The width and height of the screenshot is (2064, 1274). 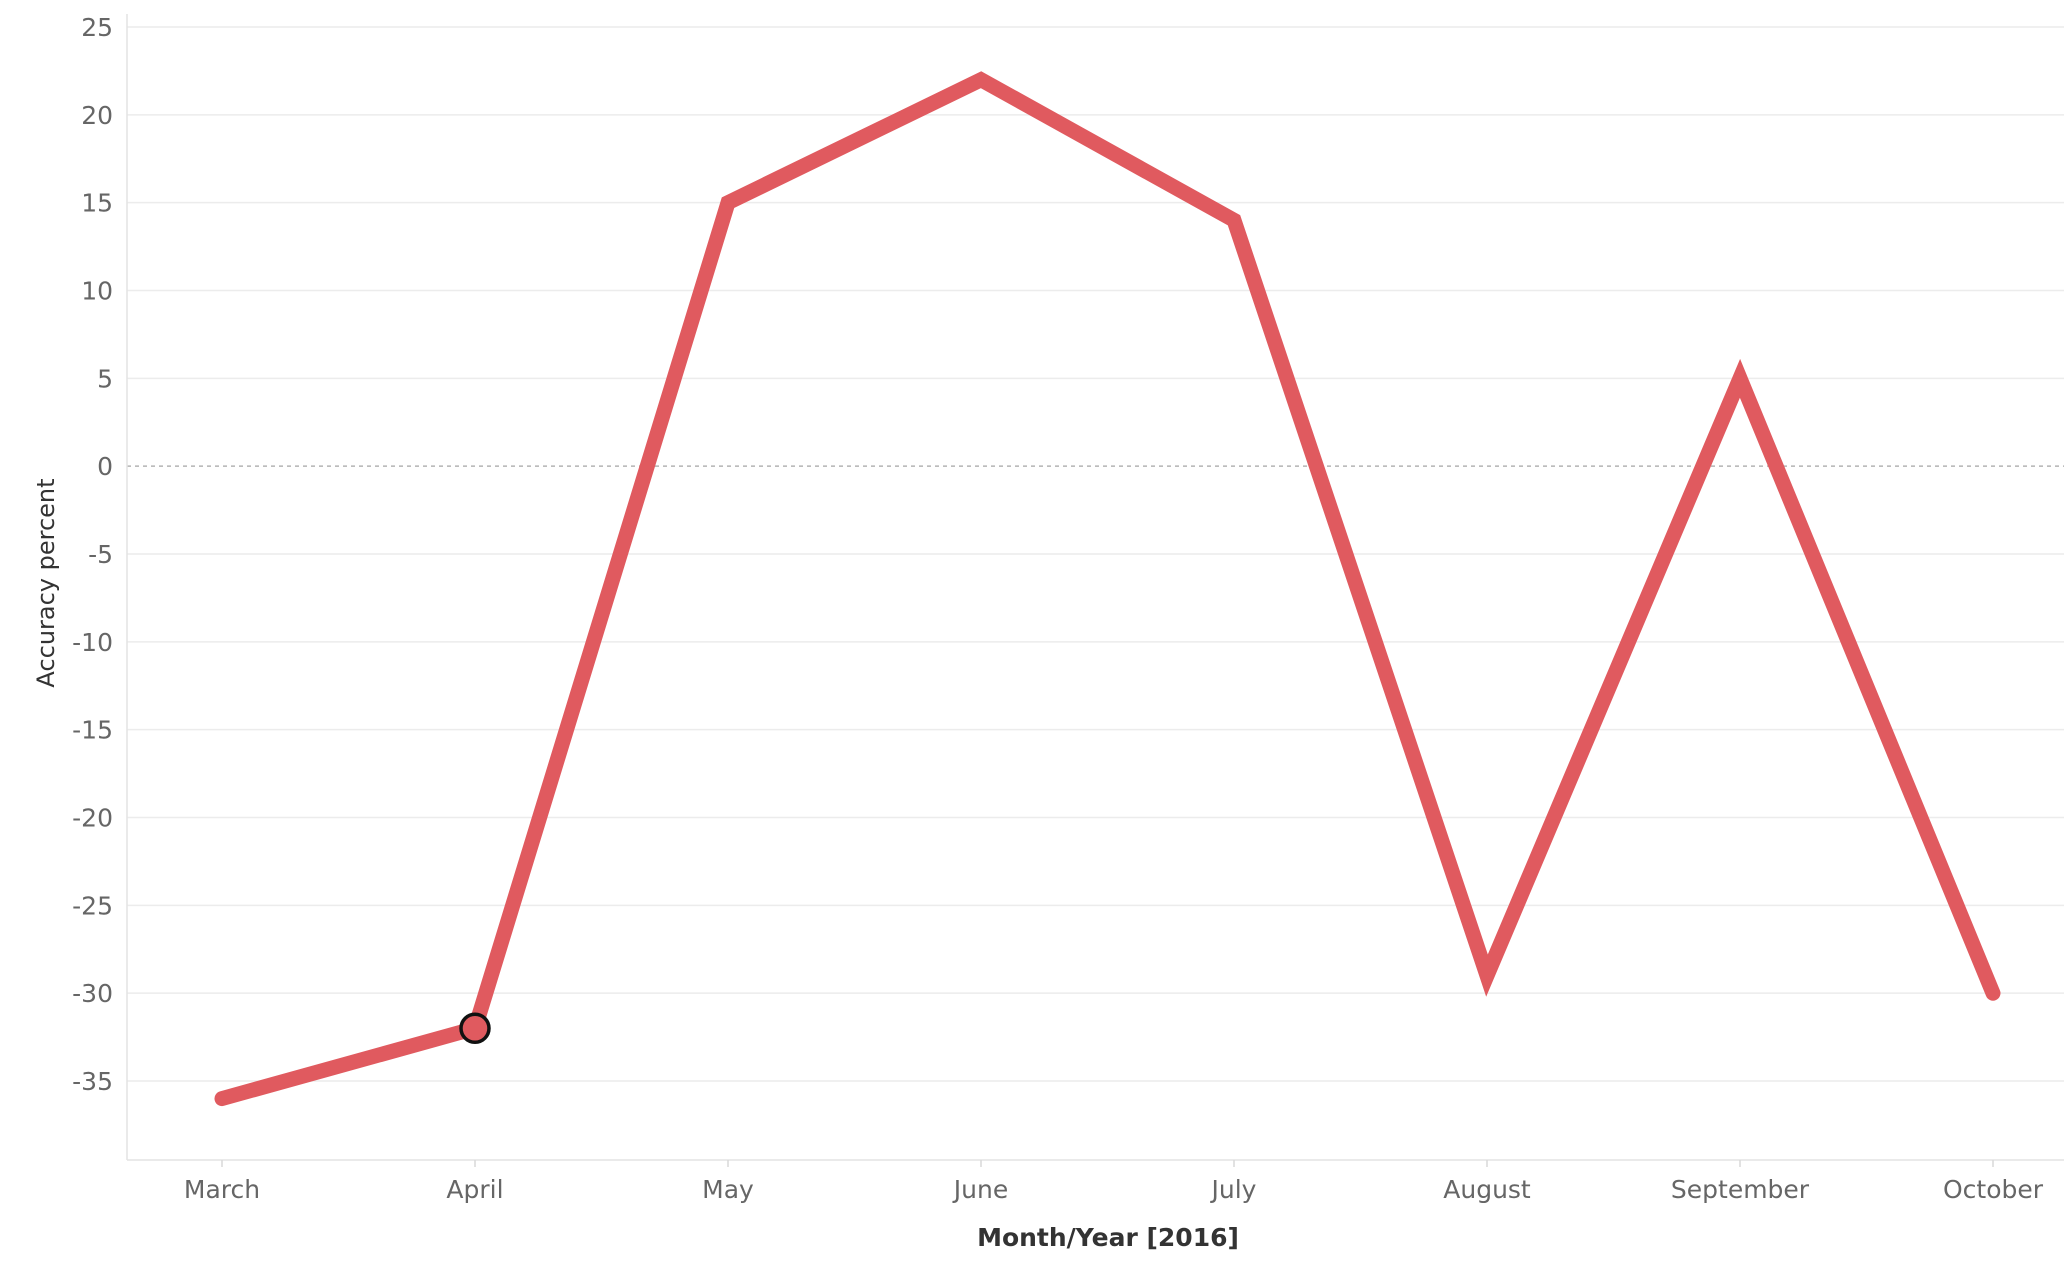 What do you see at coordinates (97, 115) in the screenshot?
I see `y-tick-label: 20` at bounding box center [97, 115].